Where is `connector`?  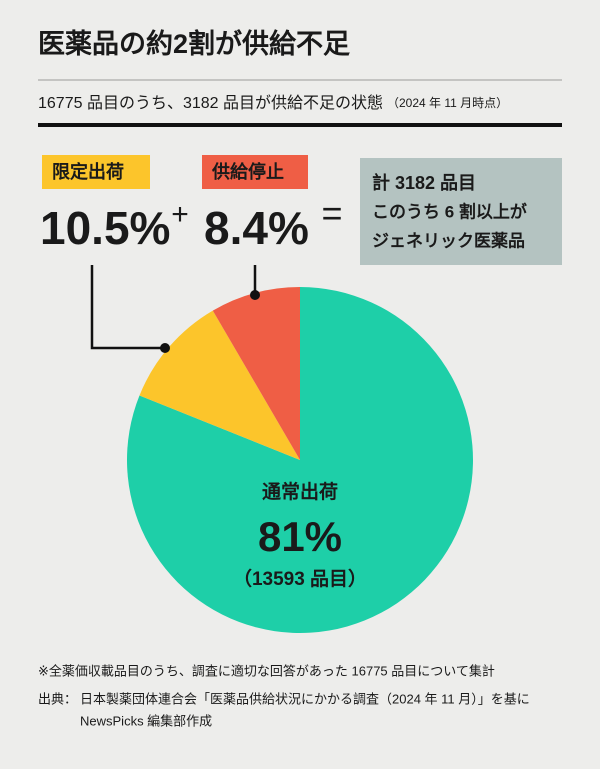
connector is located at coordinates (127, 307).